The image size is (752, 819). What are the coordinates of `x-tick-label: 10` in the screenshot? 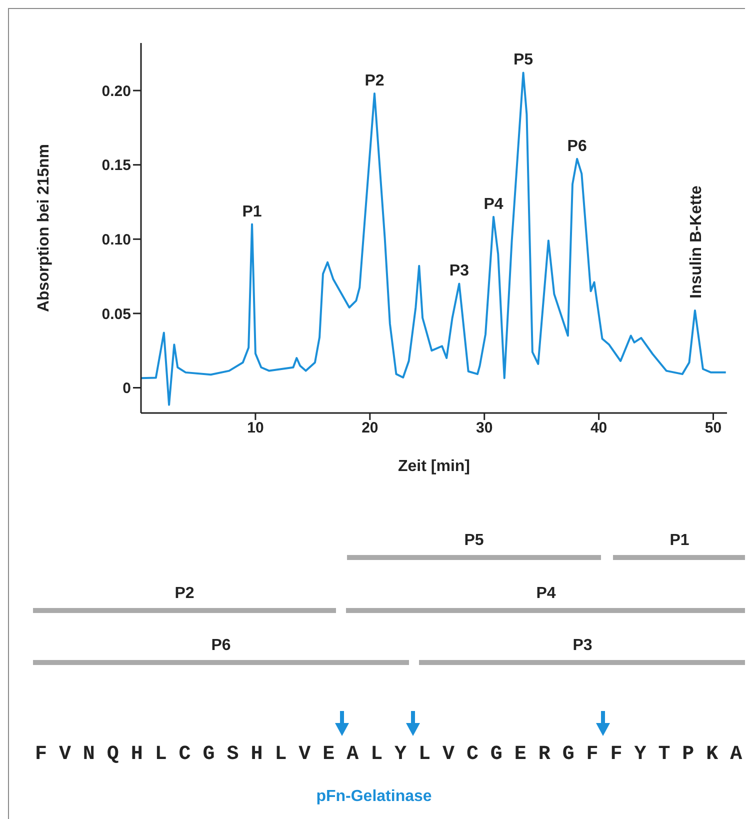 It's located at (255, 428).